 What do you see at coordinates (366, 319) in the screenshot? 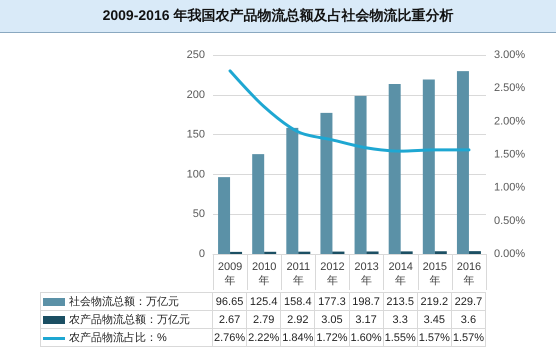
I see `data-label: 3.17` at bounding box center [366, 319].